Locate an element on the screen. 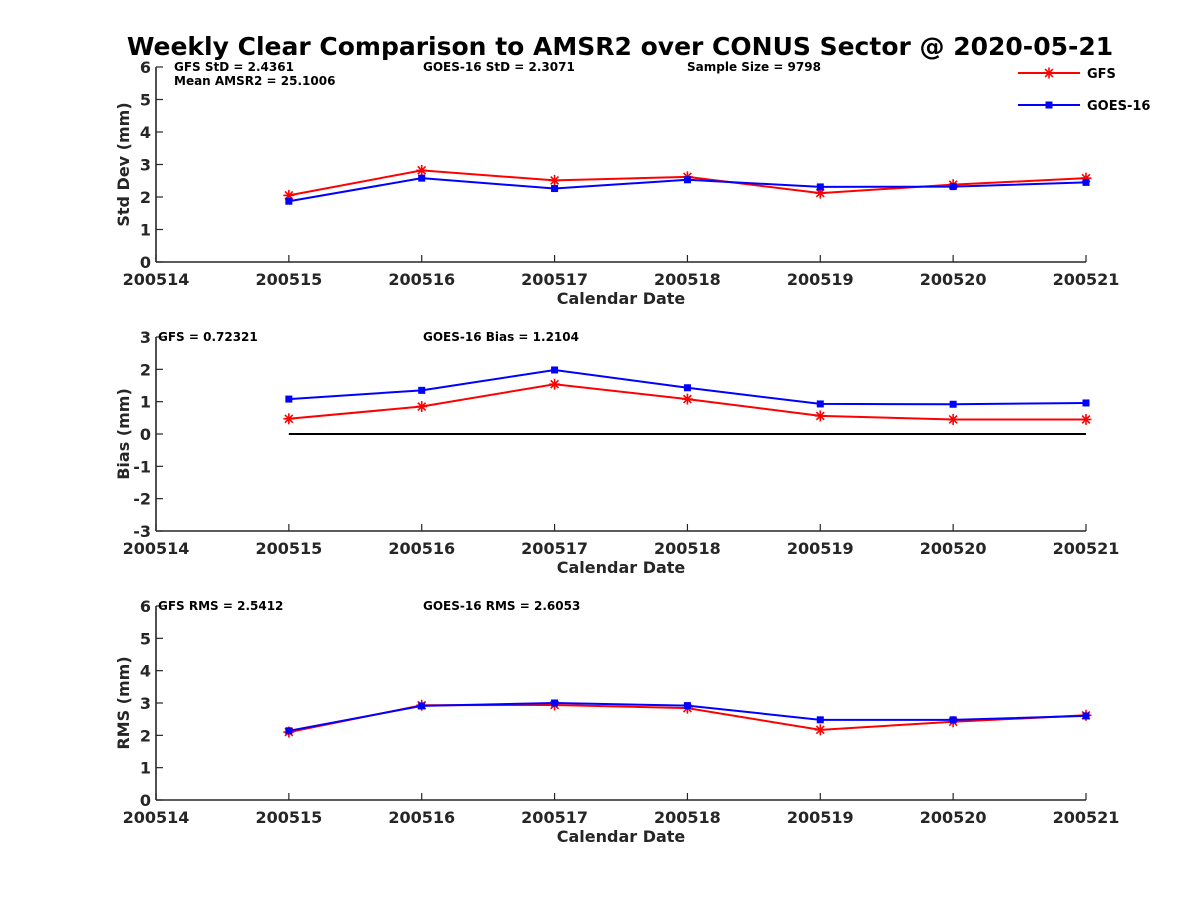  y-tick-label: -1 is located at coordinates (142, 466).